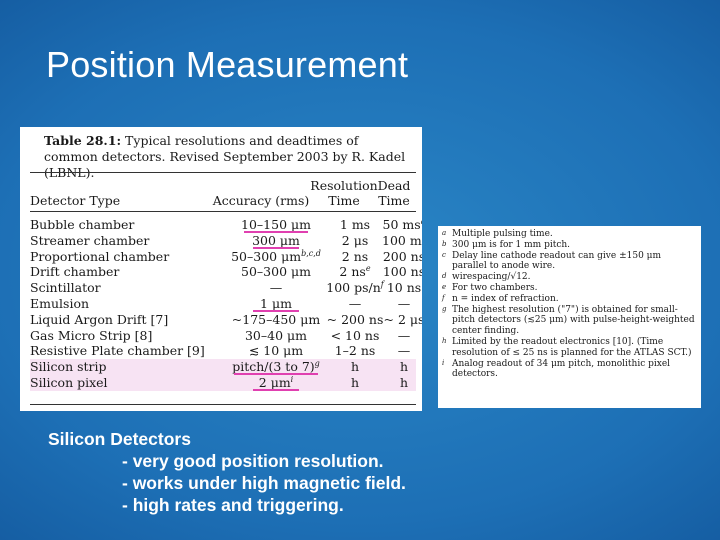 Image resolution: width=720 pixels, height=540 pixels. Describe the element at coordinates (275, 335) in the screenshot. I see `cell-accuracy: 30–40 μm` at that location.